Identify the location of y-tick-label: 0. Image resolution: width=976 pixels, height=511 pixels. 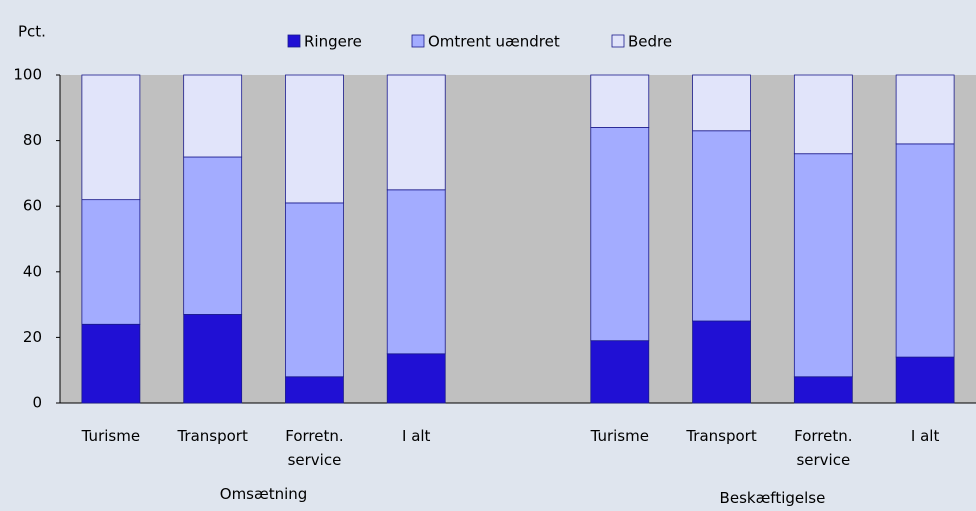
(37, 403).